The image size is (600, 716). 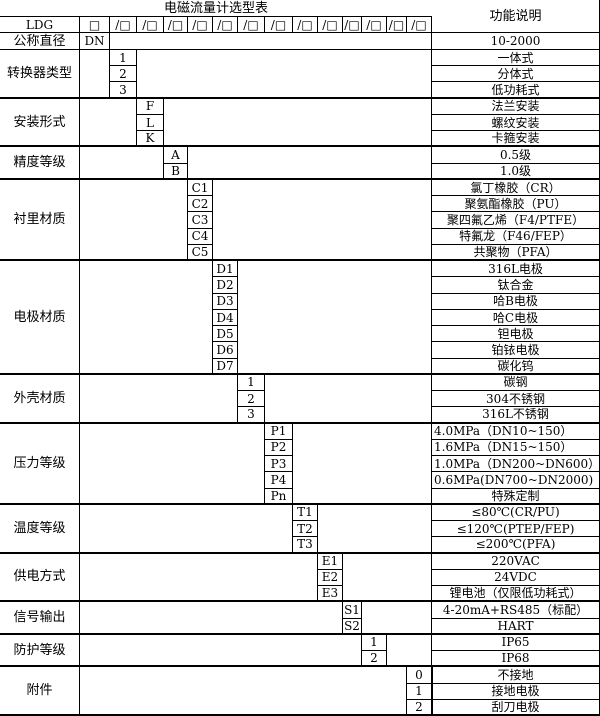 What do you see at coordinates (516, 74) in the screenshot?
I see `option-description: 分体式` at bounding box center [516, 74].